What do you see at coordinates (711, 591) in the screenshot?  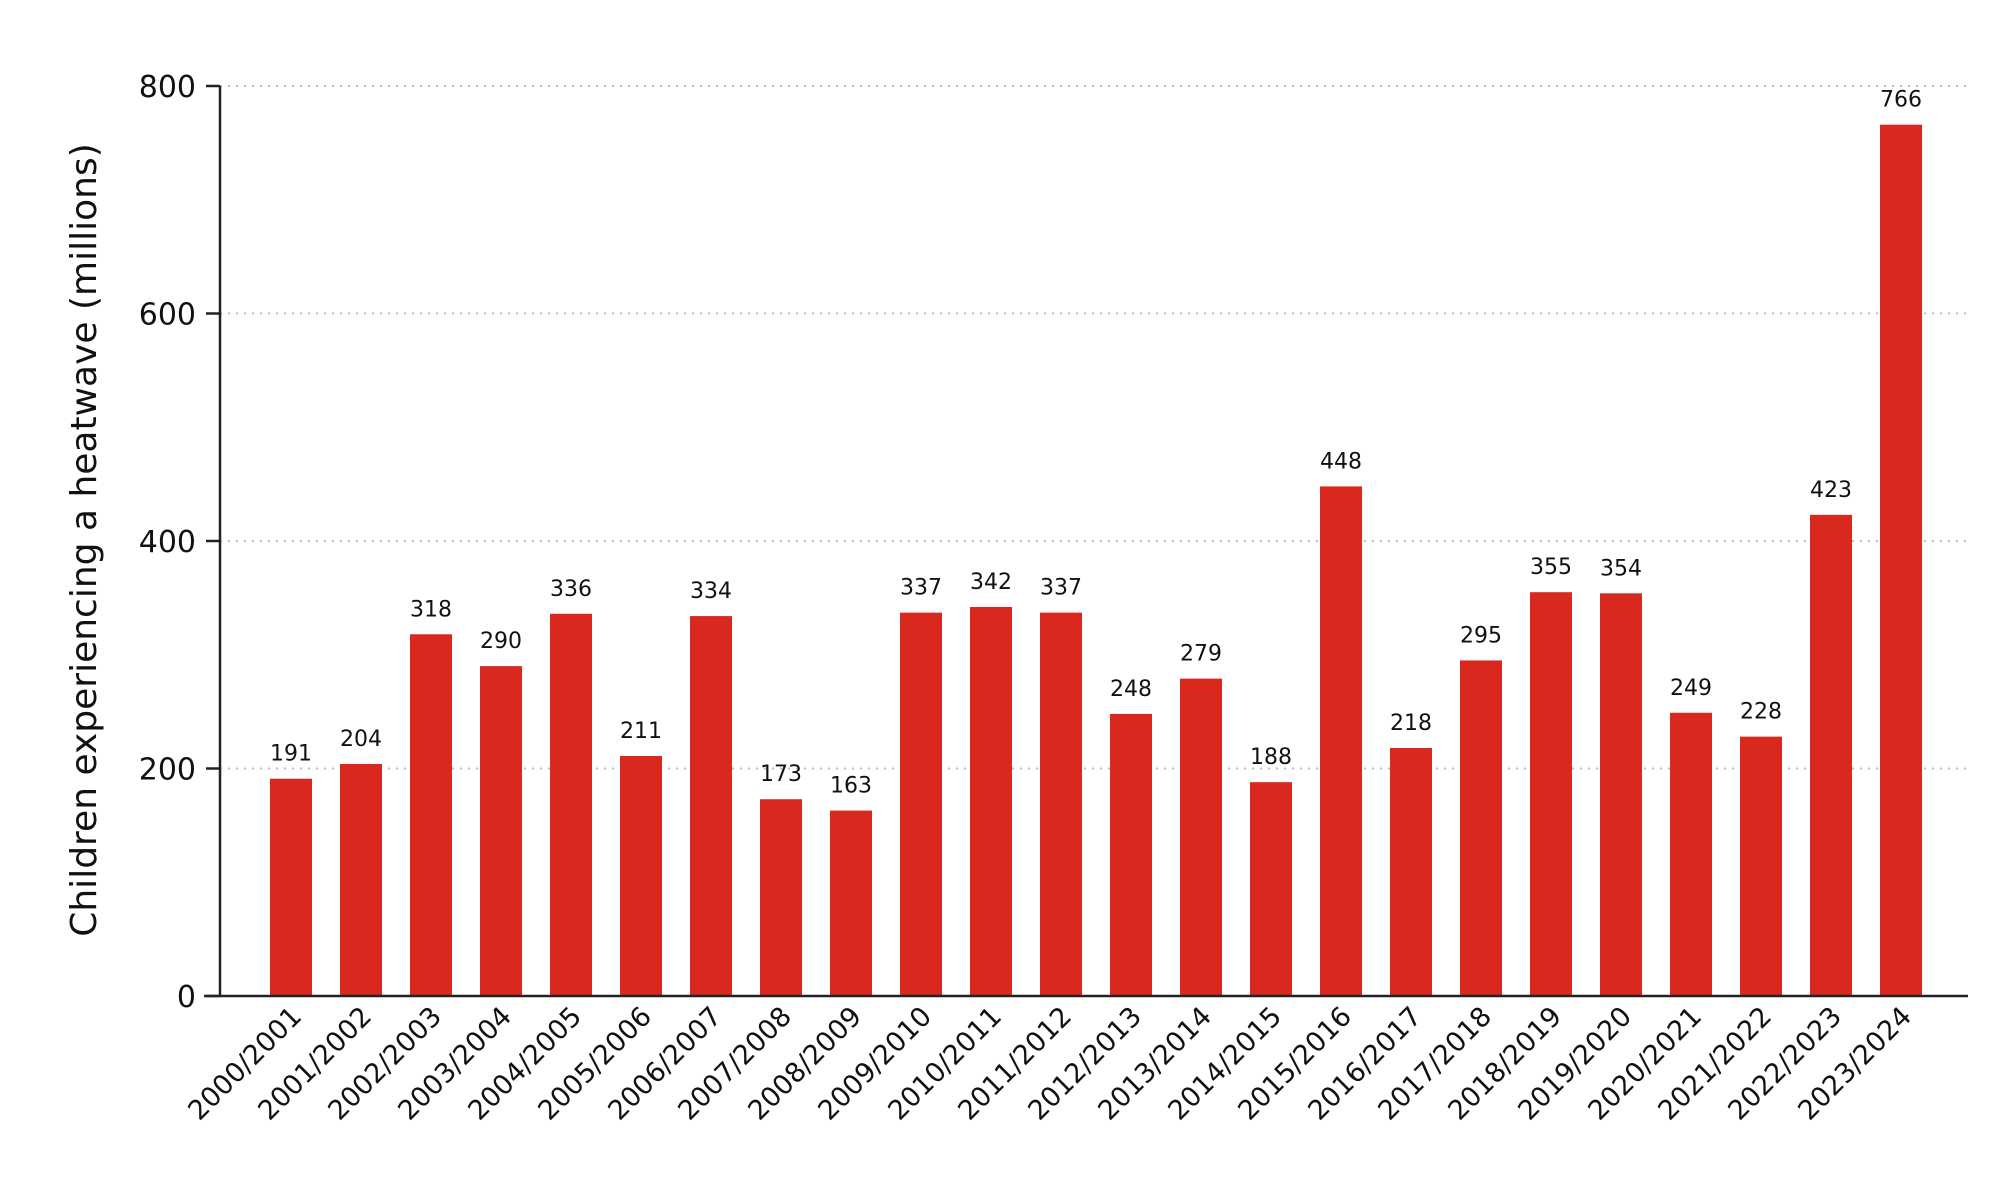 I see `data-label: 334` at bounding box center [711, 591].